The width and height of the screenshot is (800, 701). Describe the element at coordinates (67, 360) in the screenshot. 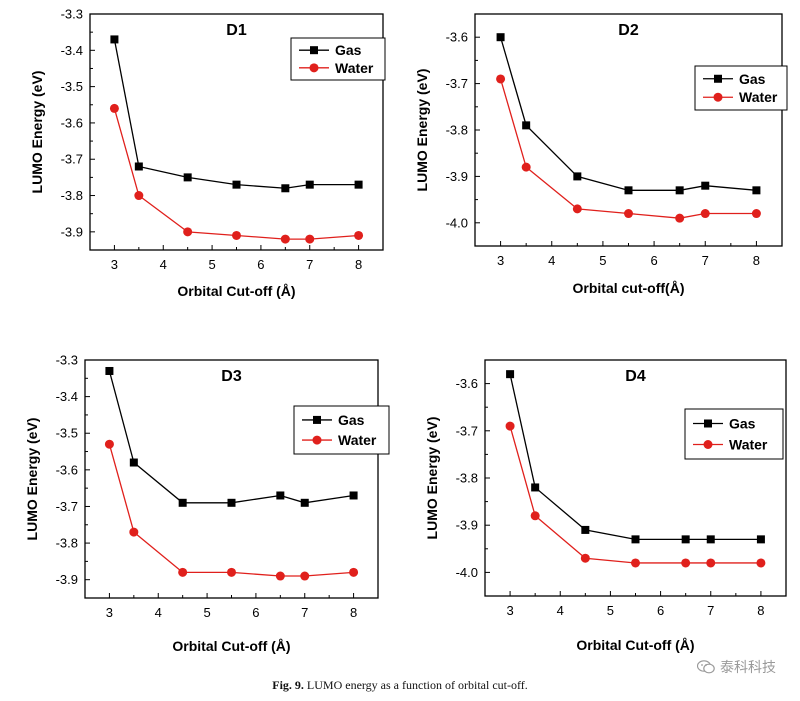

I see `y-tick-label: -3.3` at that location.